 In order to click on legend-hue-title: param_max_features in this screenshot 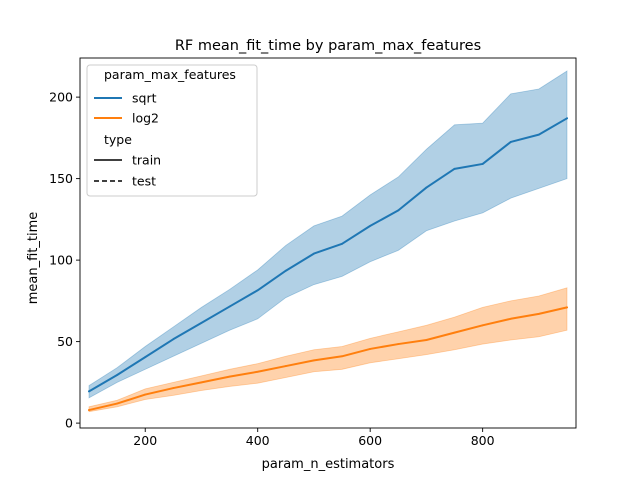, I will do `click(170, 74)`.